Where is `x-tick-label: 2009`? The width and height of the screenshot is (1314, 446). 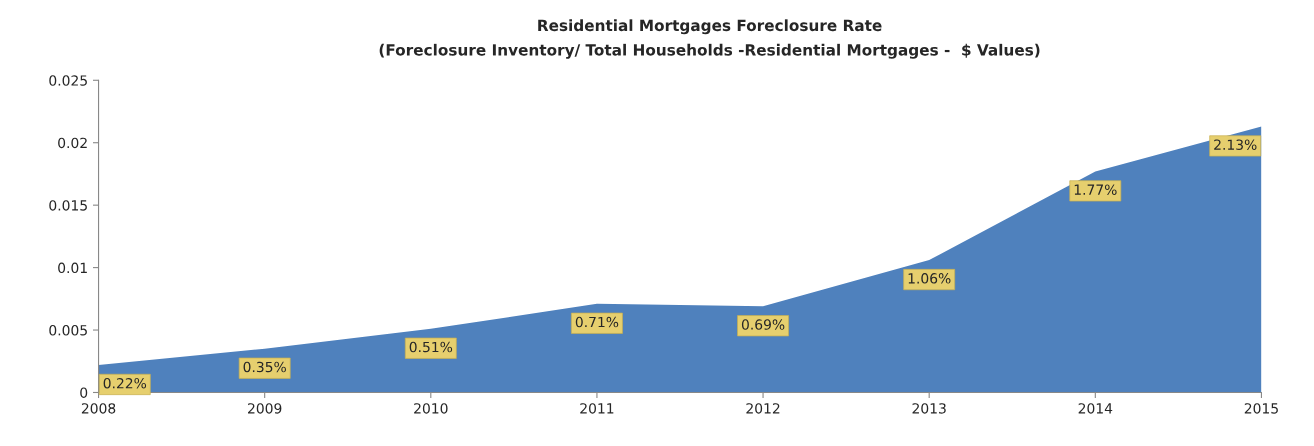
x-tick-label: 2009 is located at coordinates (265, 408).